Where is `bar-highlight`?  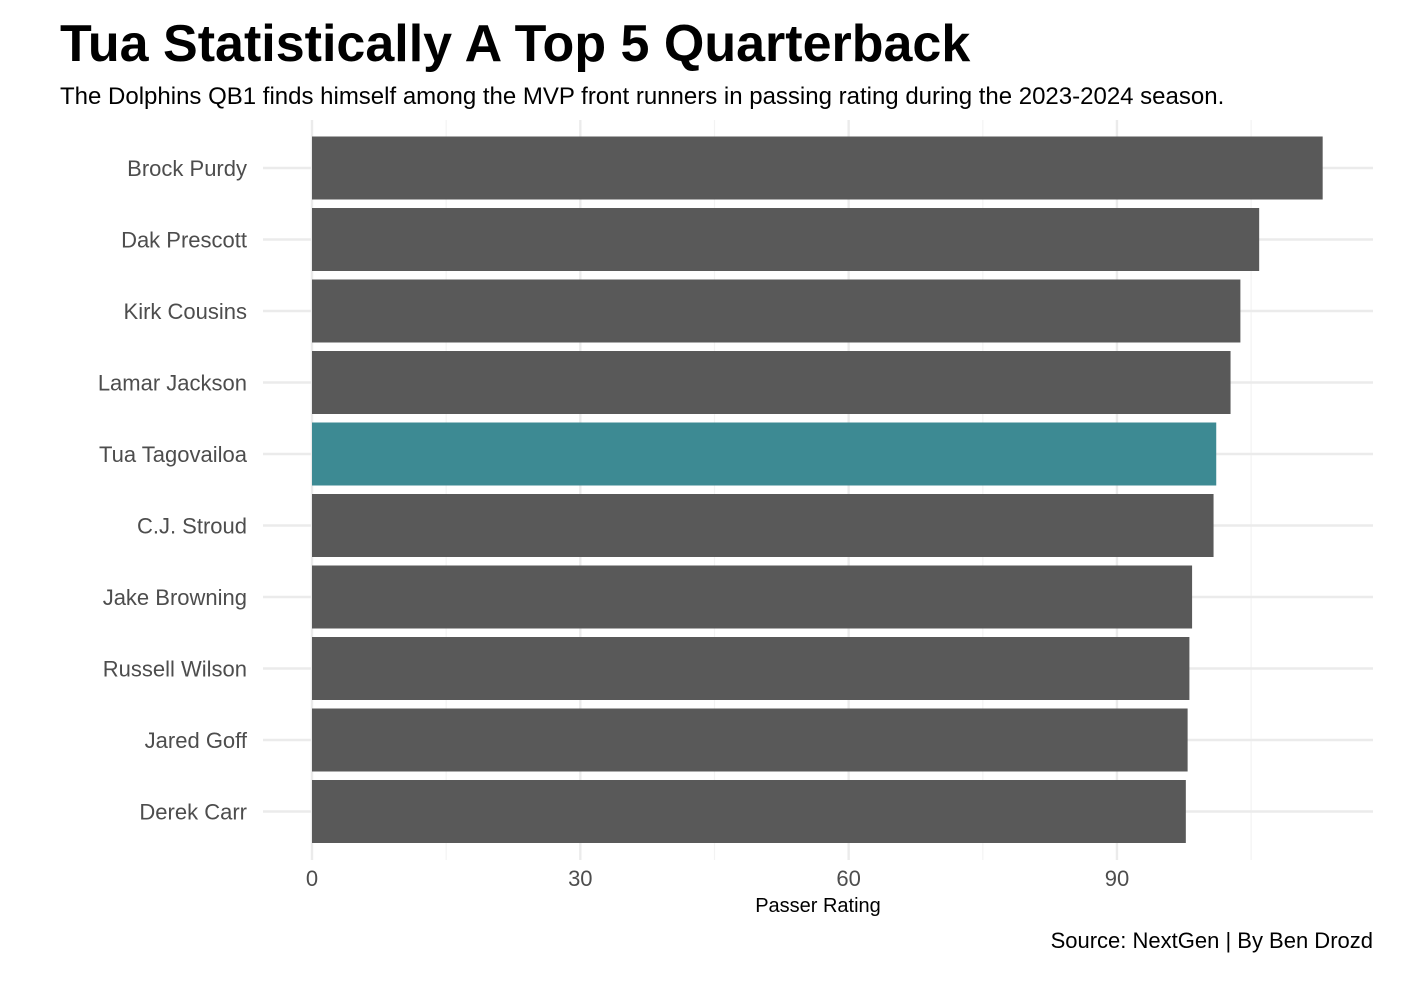
bar-highlight is located at coordinates (764, 454).